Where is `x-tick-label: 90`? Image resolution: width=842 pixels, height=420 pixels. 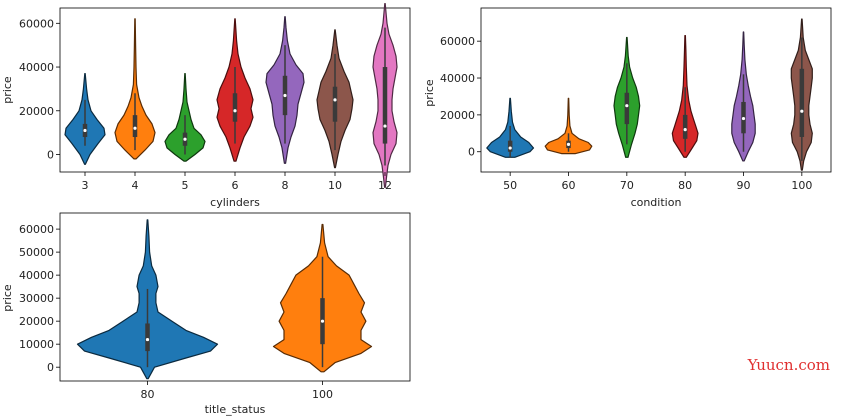
x-tick-label: 90 is located at coordinates (744, 185).